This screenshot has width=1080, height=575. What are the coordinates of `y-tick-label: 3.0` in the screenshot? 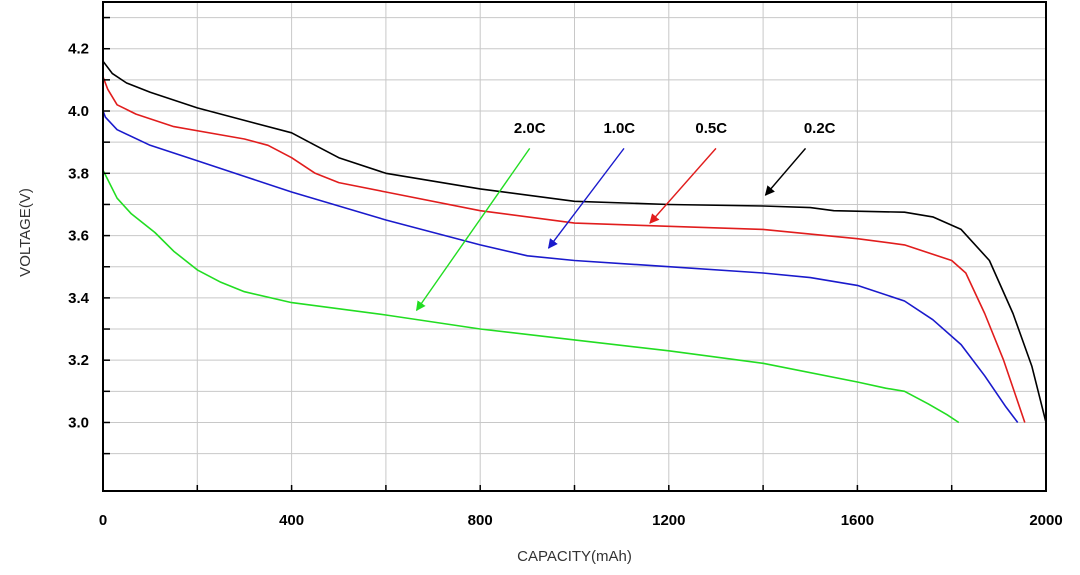 It's located at (78, 422).